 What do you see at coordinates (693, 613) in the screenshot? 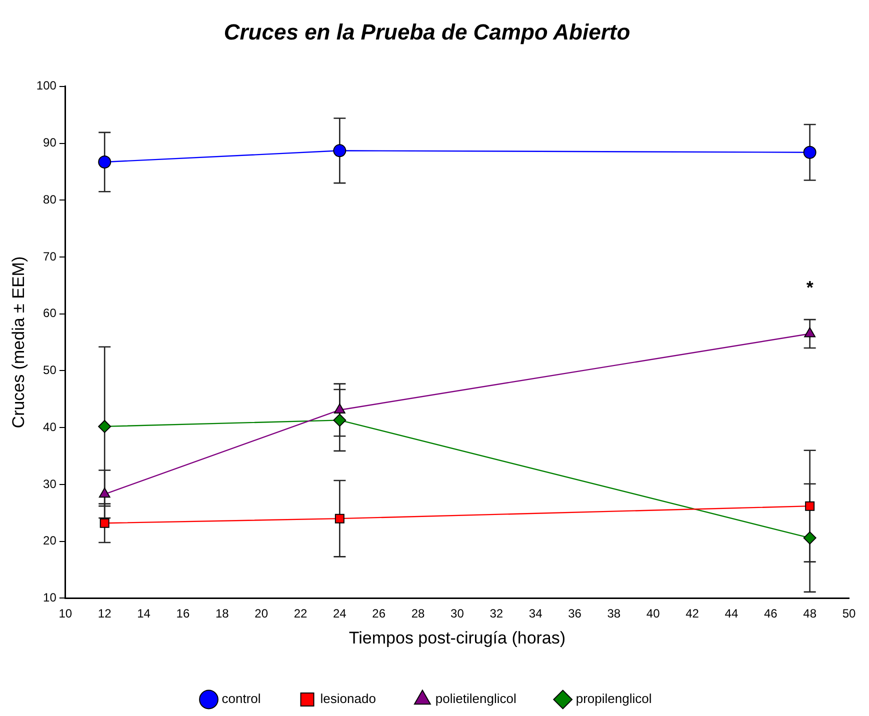
I see `x-tick-label: 42` at bounding box center [693, 613].